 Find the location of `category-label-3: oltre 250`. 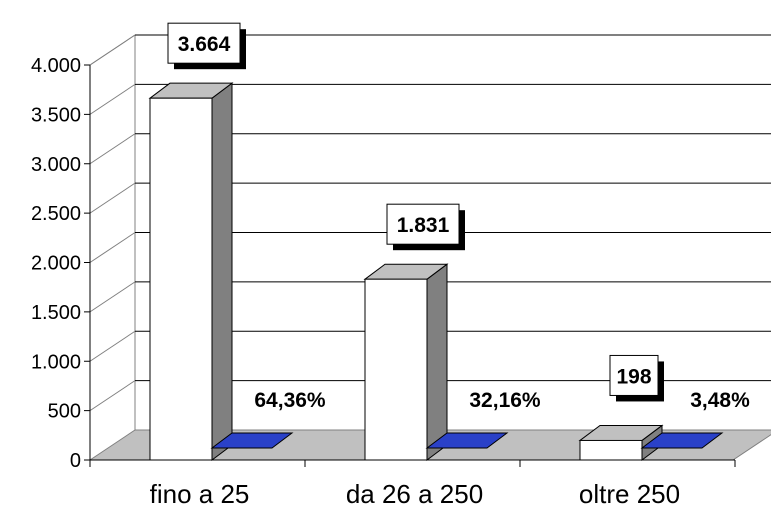

category-label-3: oltre 250 is located at coordinates (629, 492).